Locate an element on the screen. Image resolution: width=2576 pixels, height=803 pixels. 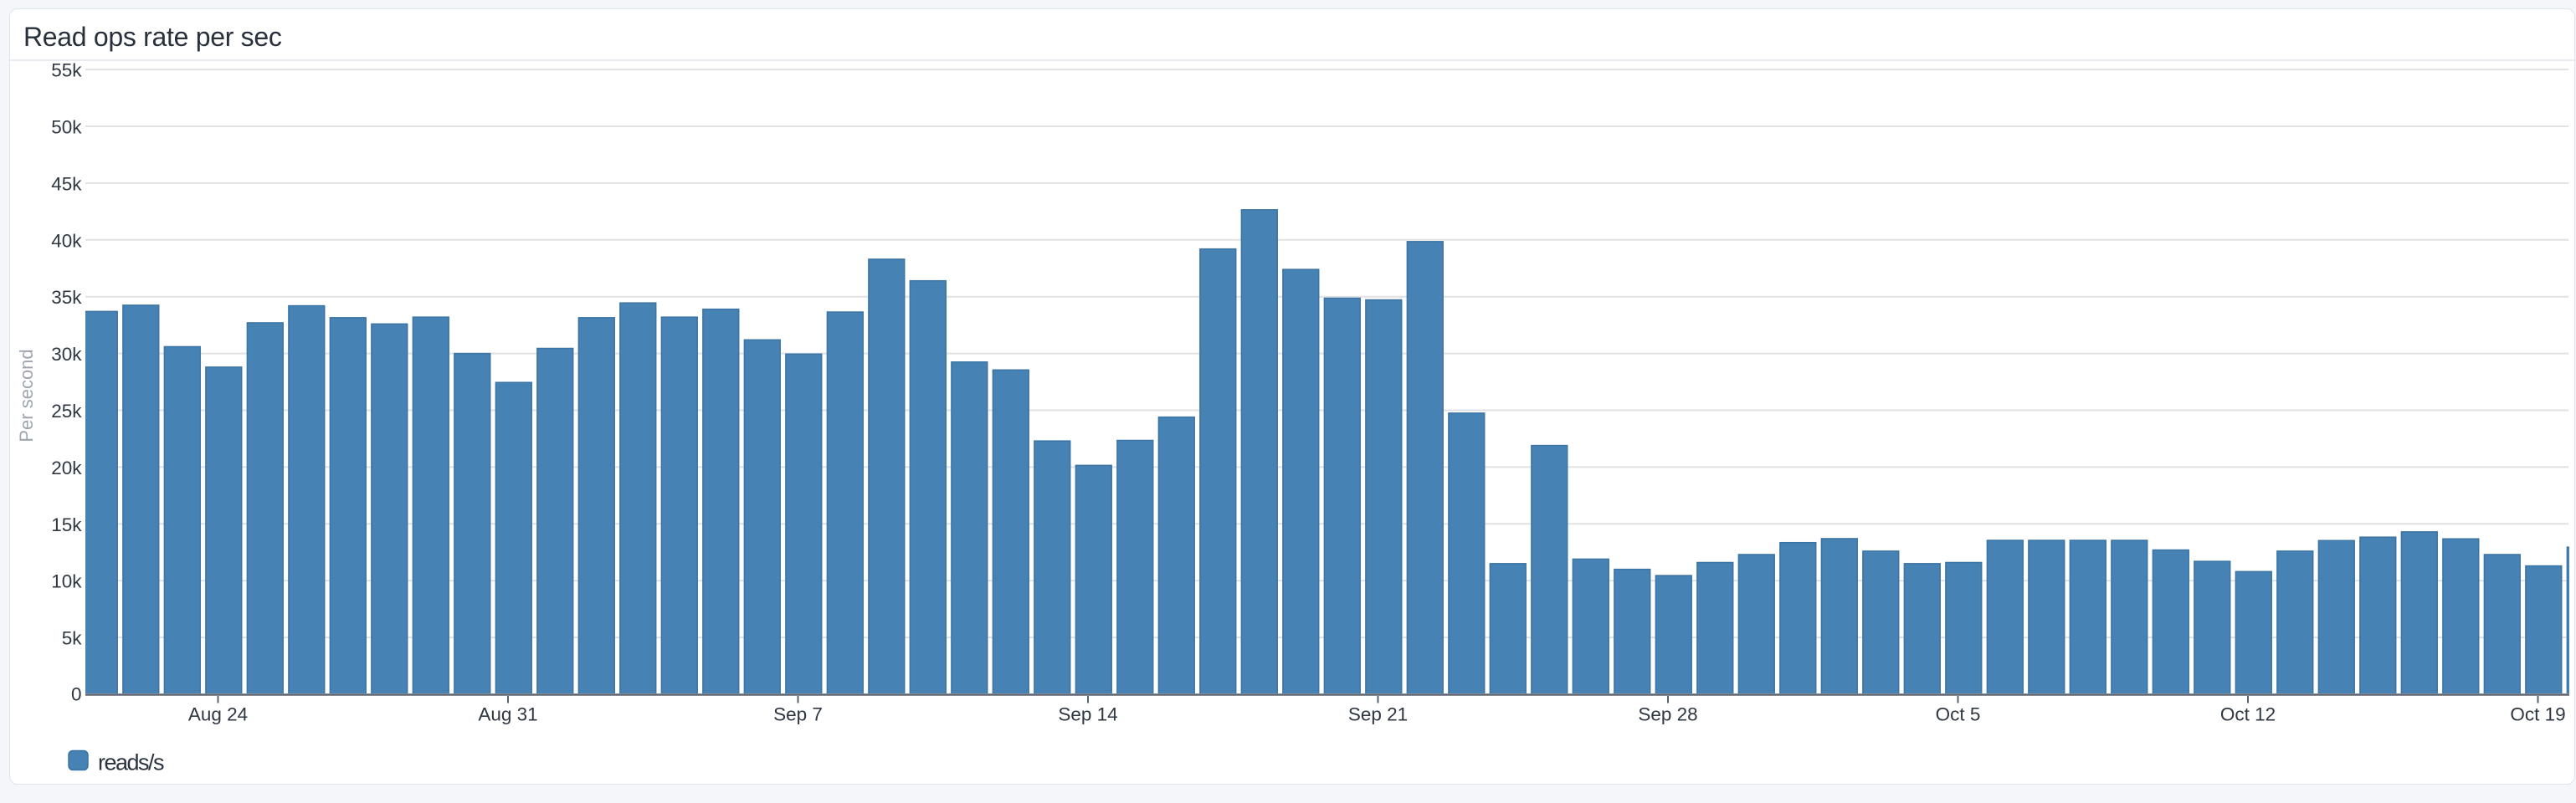
svg-text: Aug 24 is located at coordinates (218, 714).